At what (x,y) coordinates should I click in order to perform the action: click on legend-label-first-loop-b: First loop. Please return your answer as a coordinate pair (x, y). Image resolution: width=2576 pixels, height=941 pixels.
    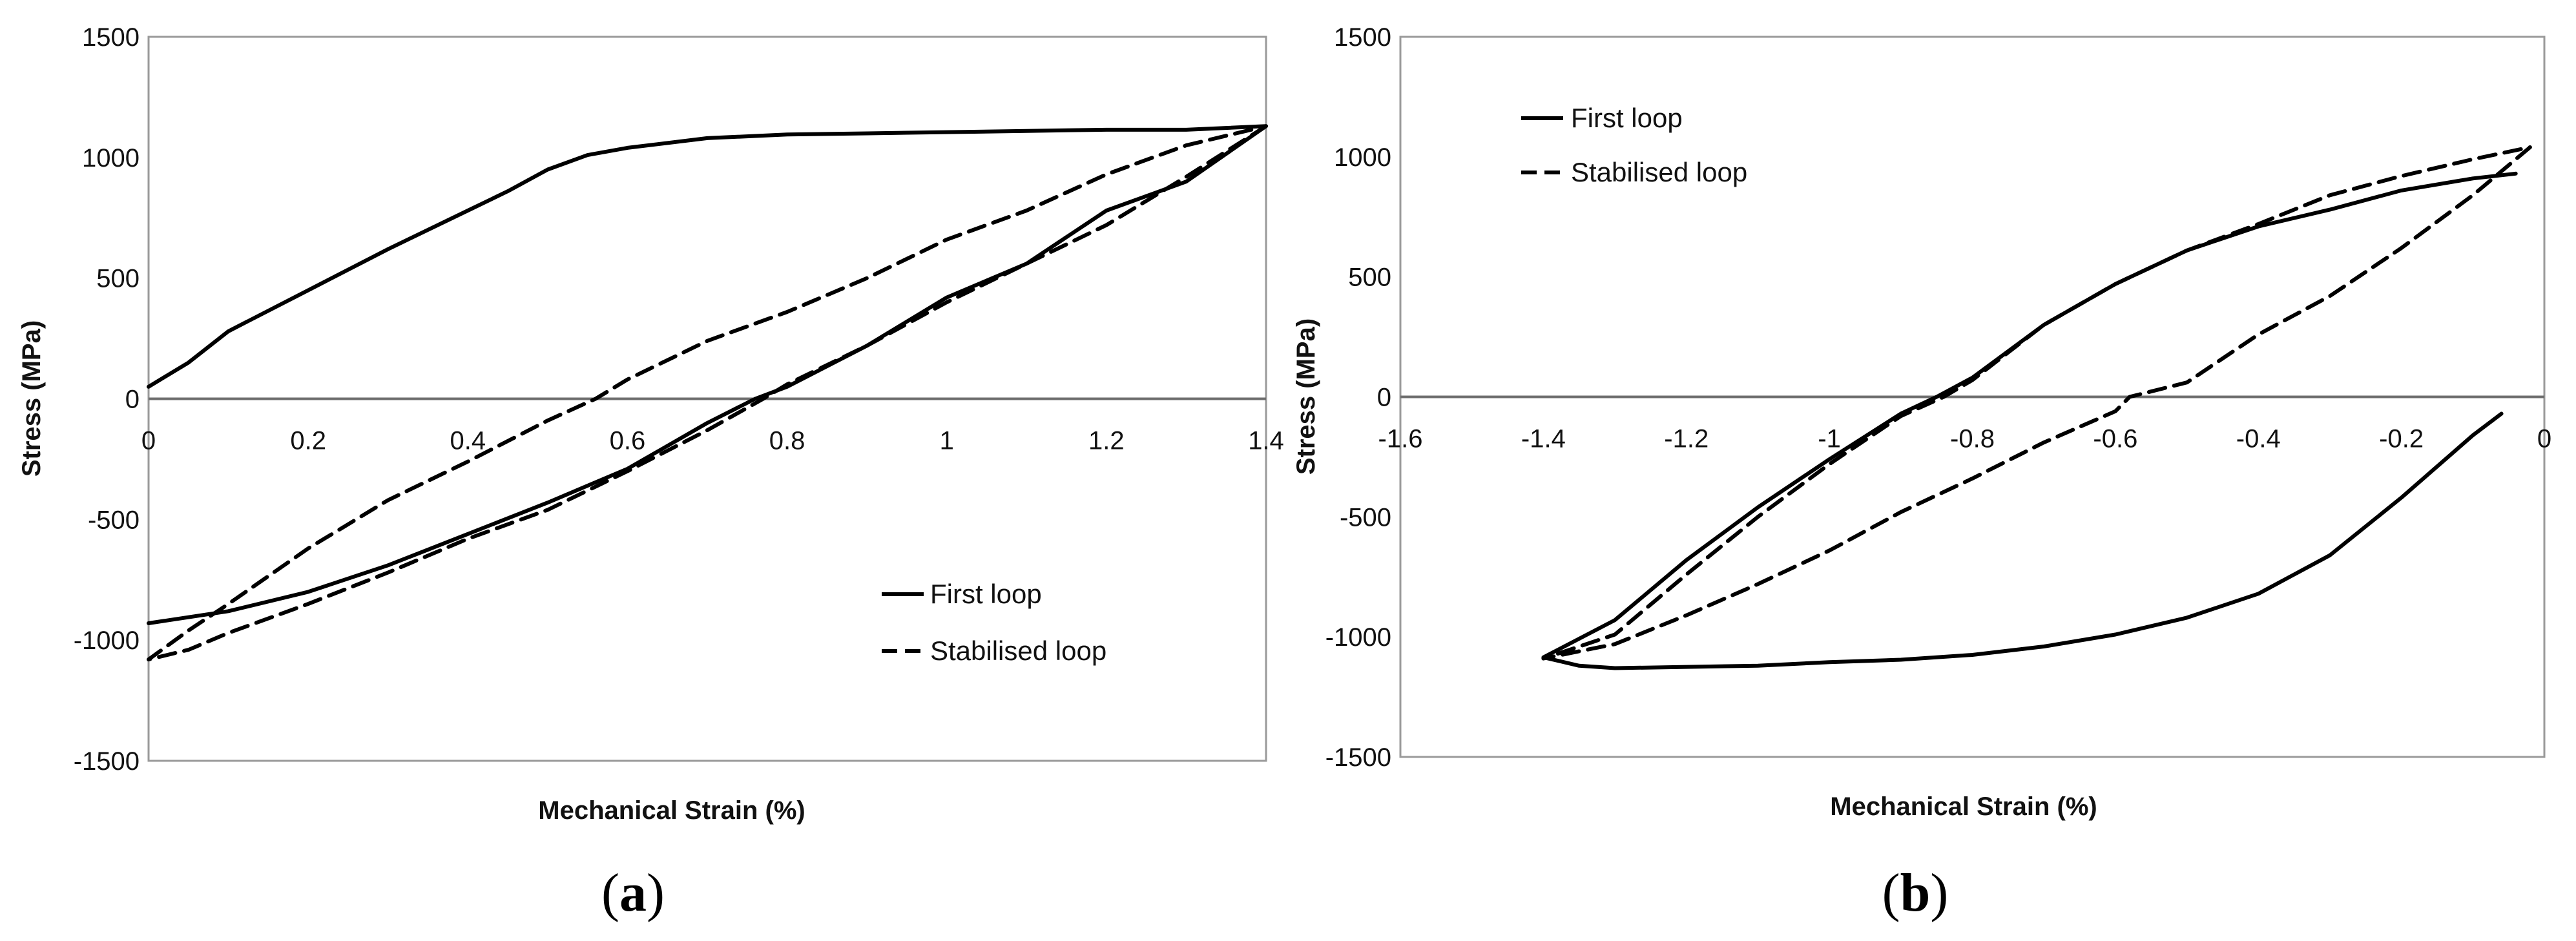
    Looking at the image, I should click on (1627, 118).